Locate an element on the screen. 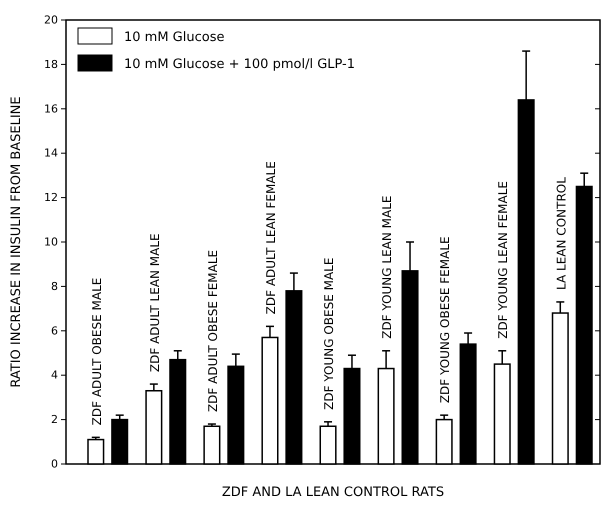 Image resolution: width=612 pixels, height=508 pixels. x-tick-label: ZDF YOUNG OBESE MALE is located at coordinates (329, 334).